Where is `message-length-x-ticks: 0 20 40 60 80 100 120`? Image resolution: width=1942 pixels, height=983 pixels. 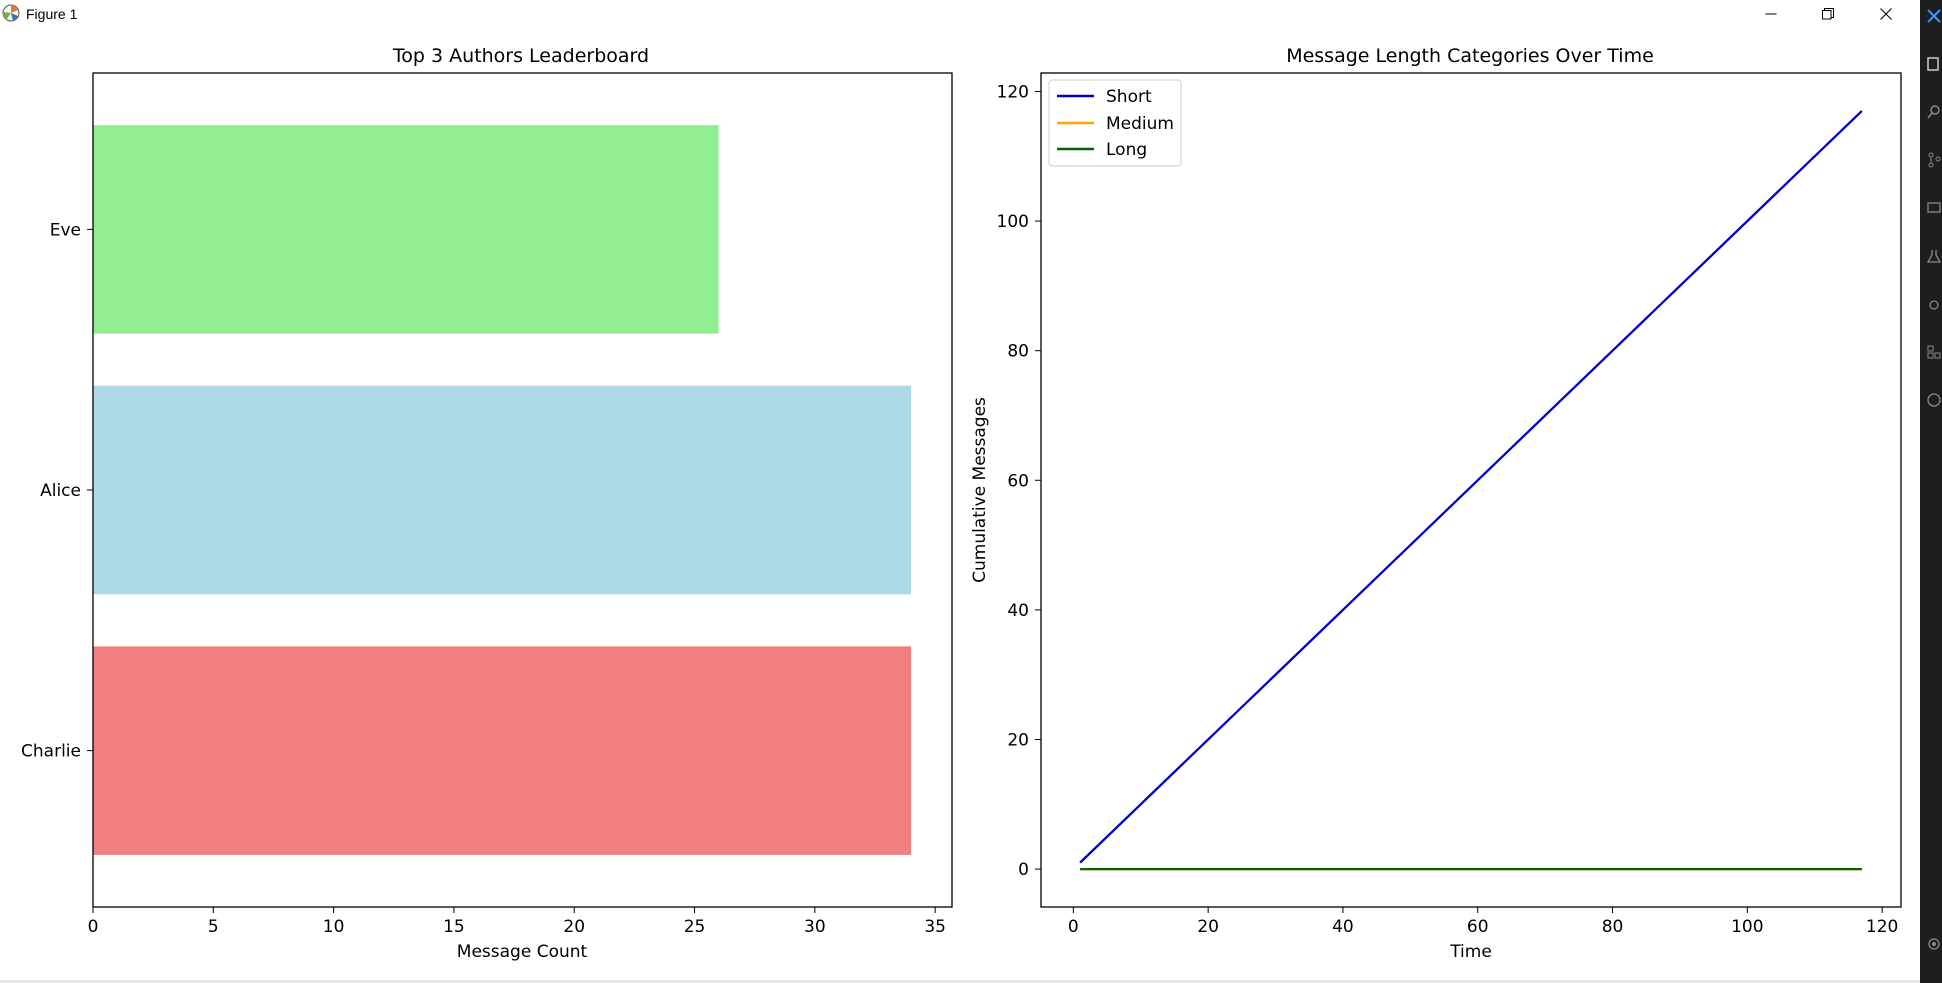
message-length-x-ticks: 0 20 40 60 80 100 120 is located at coordinates (1483, 922).